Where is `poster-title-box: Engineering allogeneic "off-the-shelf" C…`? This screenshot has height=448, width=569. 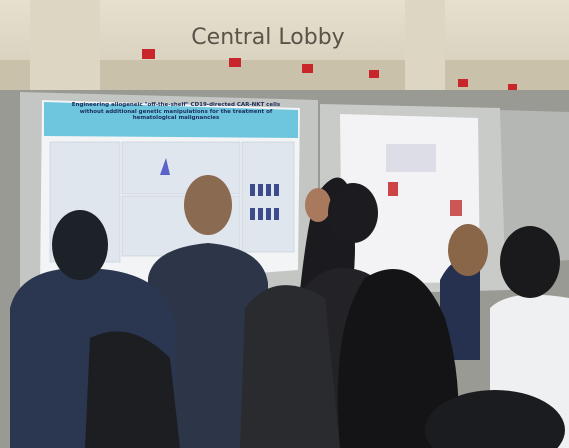 poster-title-box: Engineering allogeneic "off-the-shelf" C… is located at coordinates (176, 111).